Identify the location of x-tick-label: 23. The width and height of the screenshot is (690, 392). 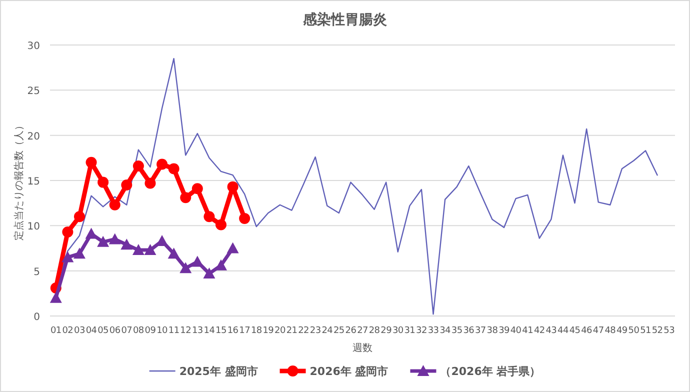
(315, 331).